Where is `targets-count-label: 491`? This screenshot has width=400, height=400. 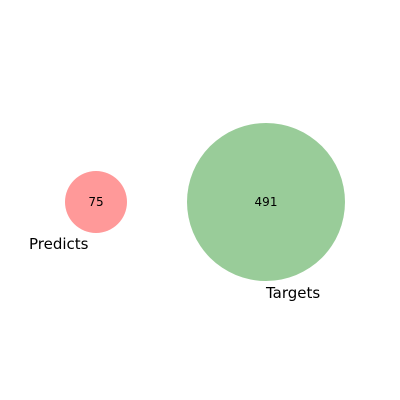 targets-count-label: 491 is located at coordinates (266, 202).